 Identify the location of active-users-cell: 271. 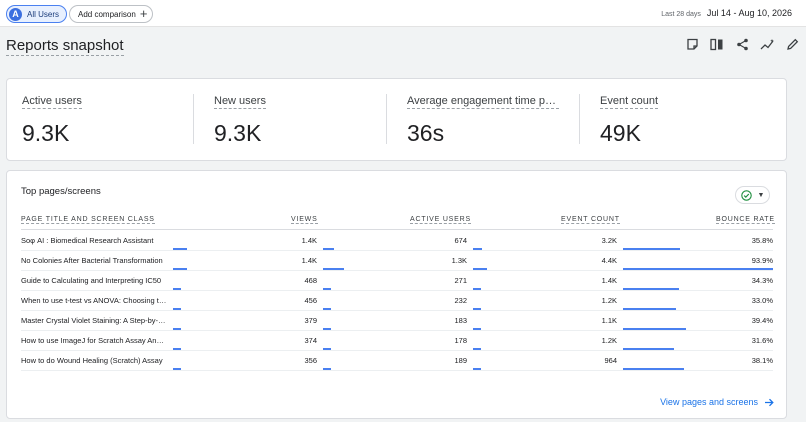
(460, 280).